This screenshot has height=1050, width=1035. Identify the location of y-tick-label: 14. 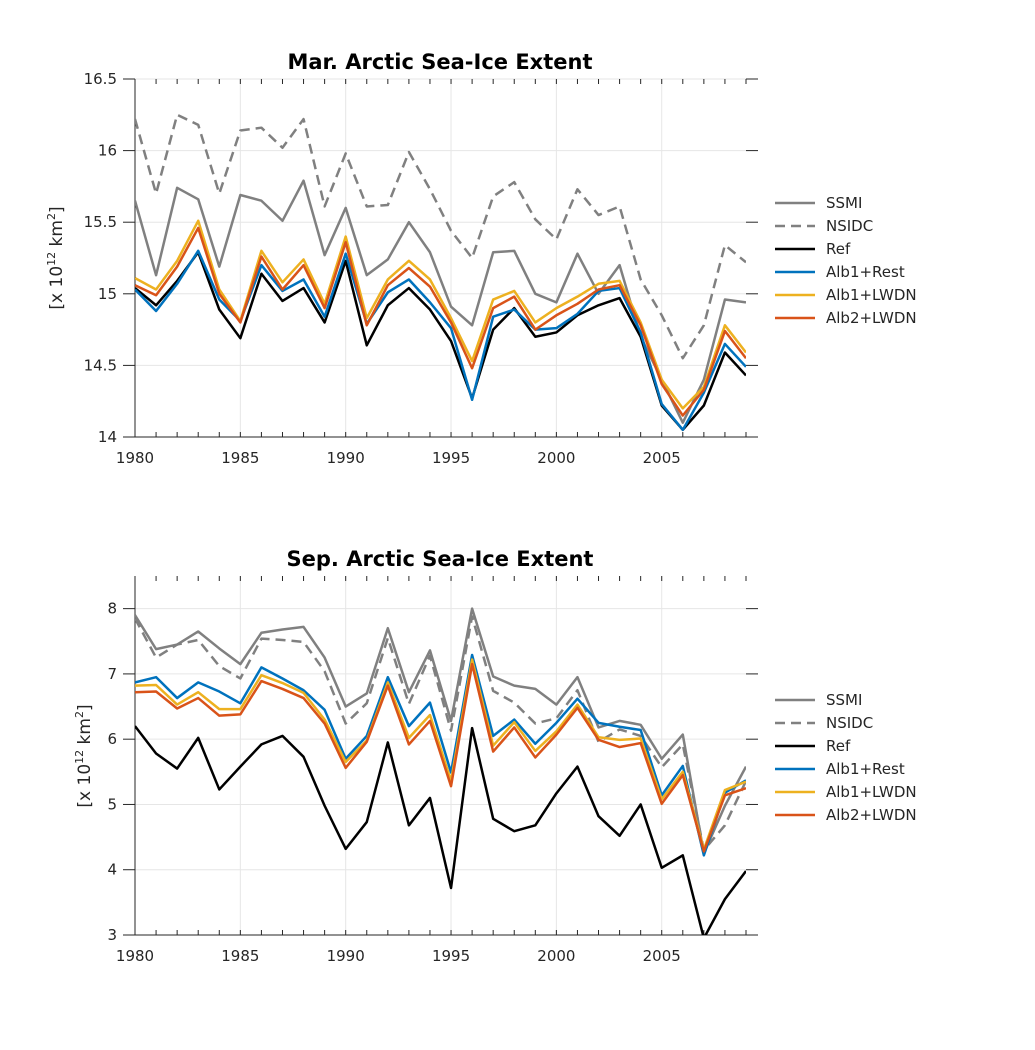
(107, 437).